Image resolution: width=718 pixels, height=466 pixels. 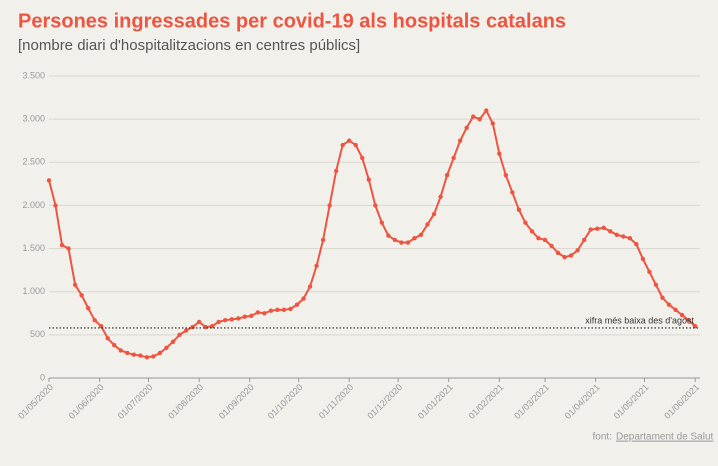 What do you see at coordinates (681, 401) in the screenshot?
I see `x-tick-label: 01/06/2021` at bounding box center [681, 401].